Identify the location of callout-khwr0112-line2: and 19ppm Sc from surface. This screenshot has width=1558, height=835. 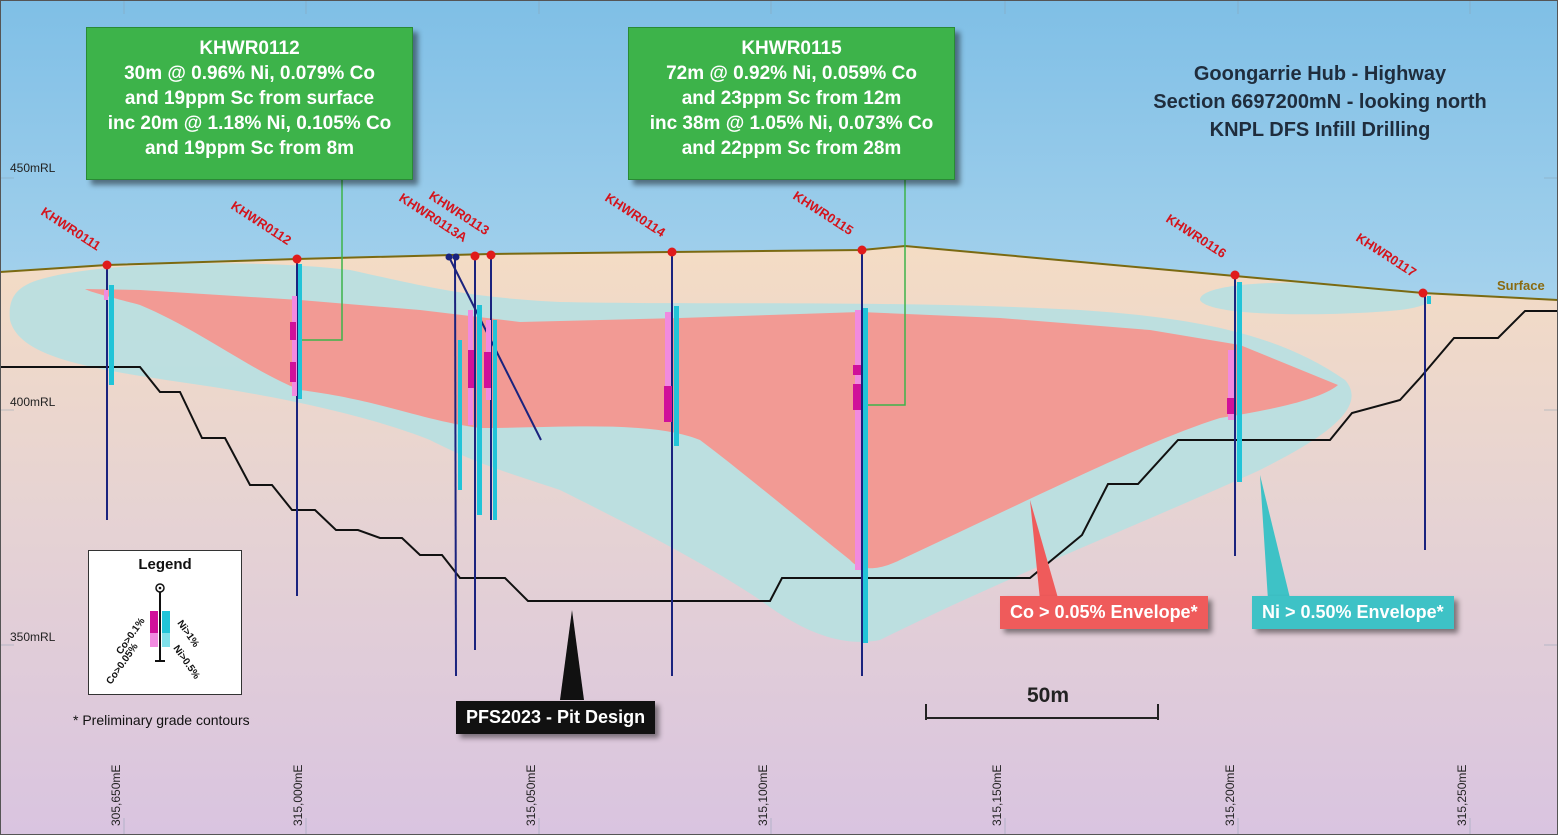
(249, 98).